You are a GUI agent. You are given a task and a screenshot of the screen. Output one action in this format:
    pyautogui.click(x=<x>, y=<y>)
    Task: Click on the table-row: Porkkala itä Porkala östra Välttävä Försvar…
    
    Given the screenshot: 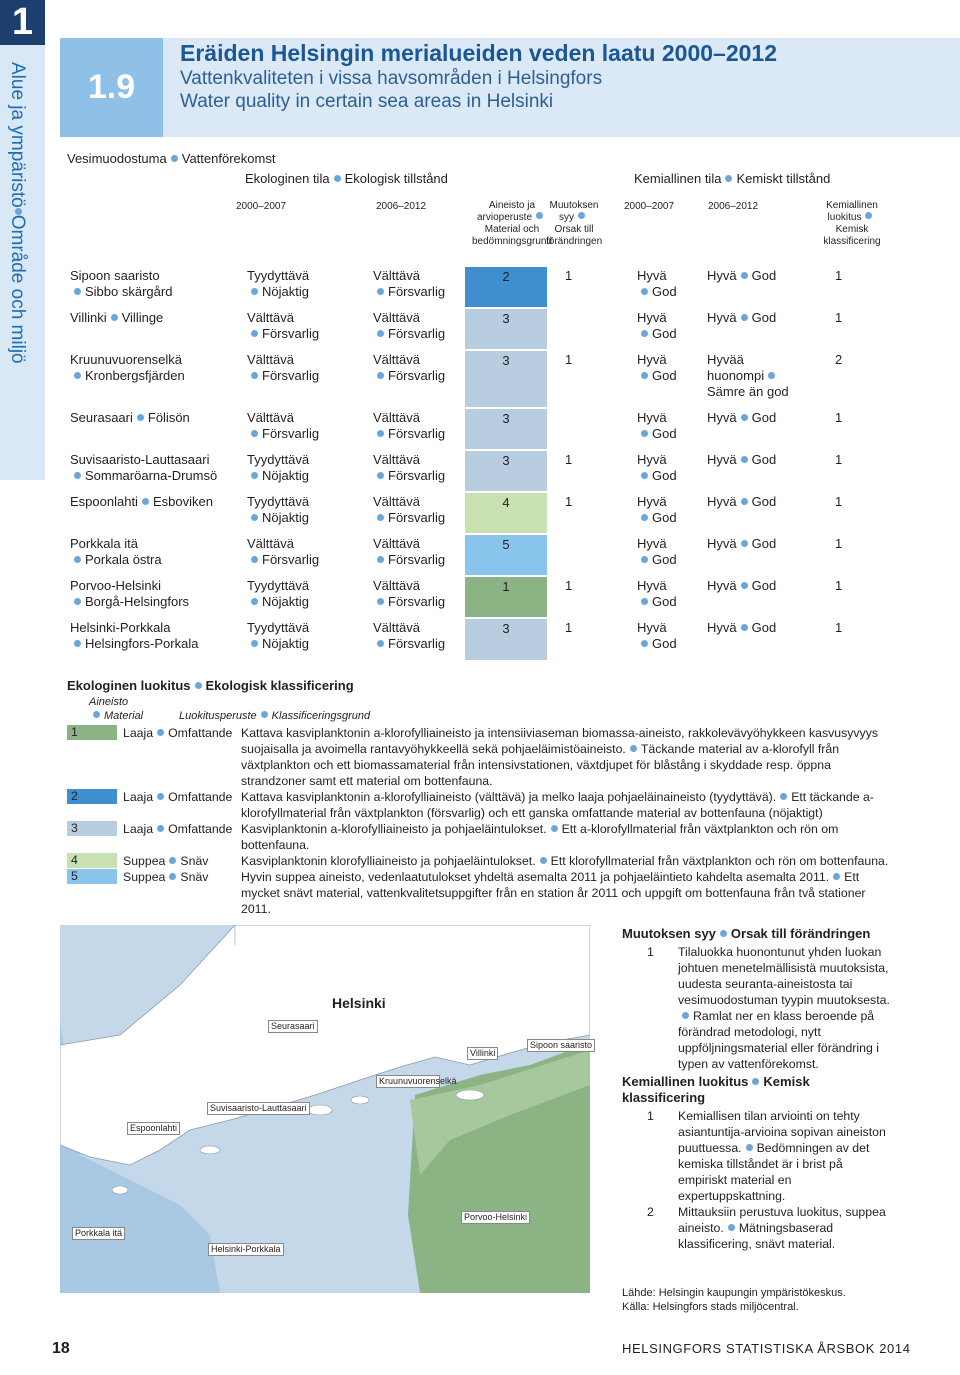 What is the action you would take?
    pyautogui.click(x=472, y=554)
    